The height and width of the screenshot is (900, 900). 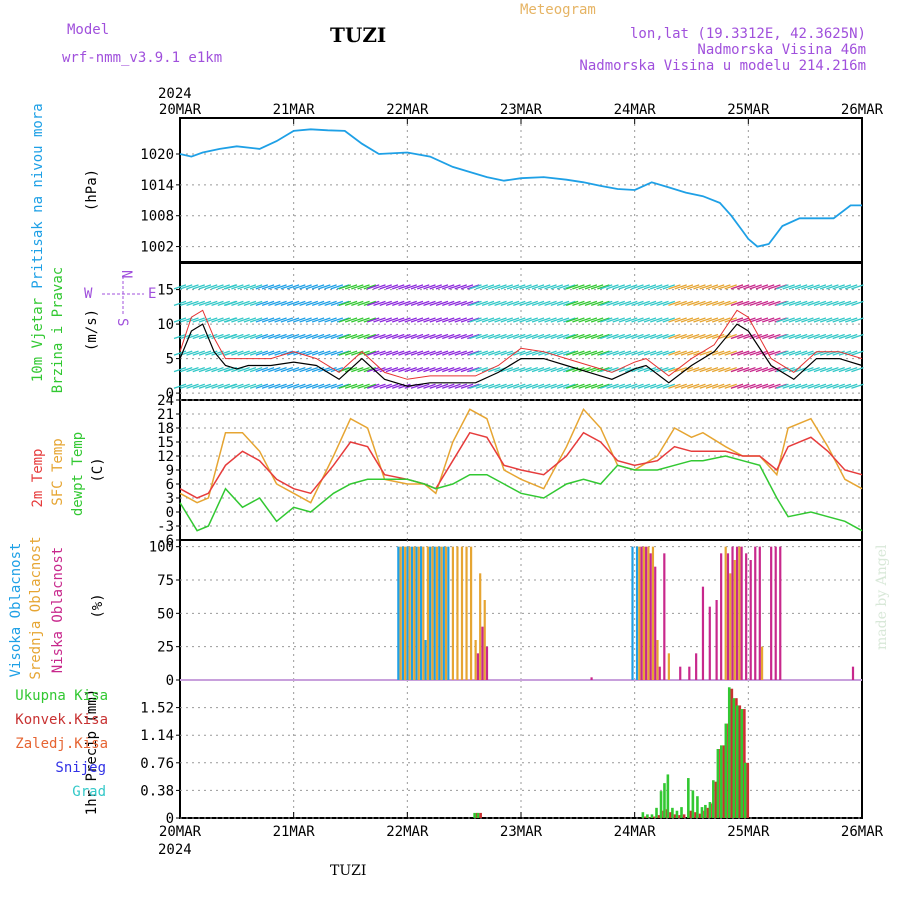 What do you see at coordinates (38, 340) in the screenshot?
I see `wind-axis-label: 10m Vjetar` at bounding box center [38, 340].